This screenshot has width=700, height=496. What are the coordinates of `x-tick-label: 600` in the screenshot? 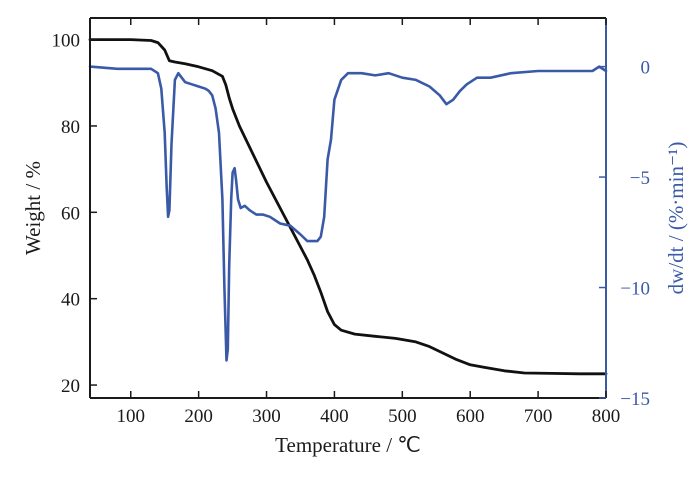 It's located at (470, 416).